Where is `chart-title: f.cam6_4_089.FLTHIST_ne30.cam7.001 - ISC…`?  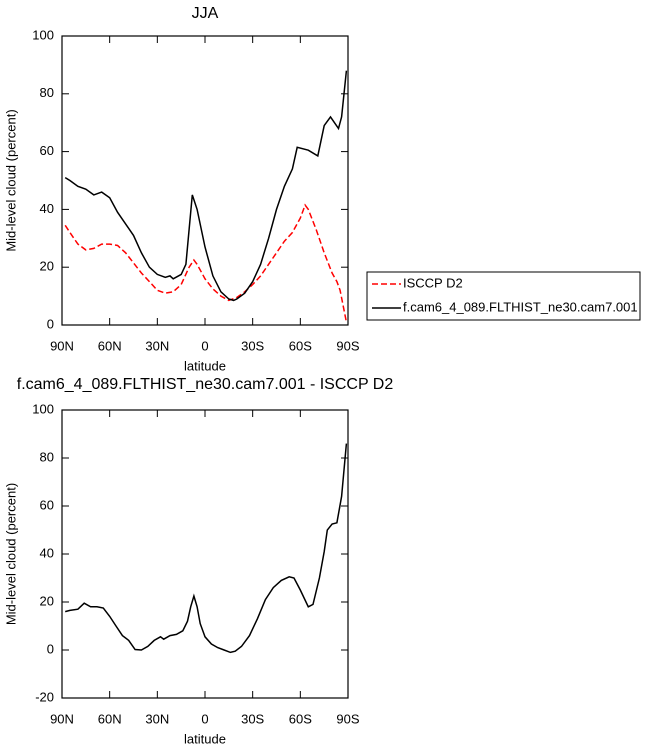 chart-title: f.cam6_4_089.FLTHIST_ne30.cam7.001 - ISC… is located at coordinates (205, 384).